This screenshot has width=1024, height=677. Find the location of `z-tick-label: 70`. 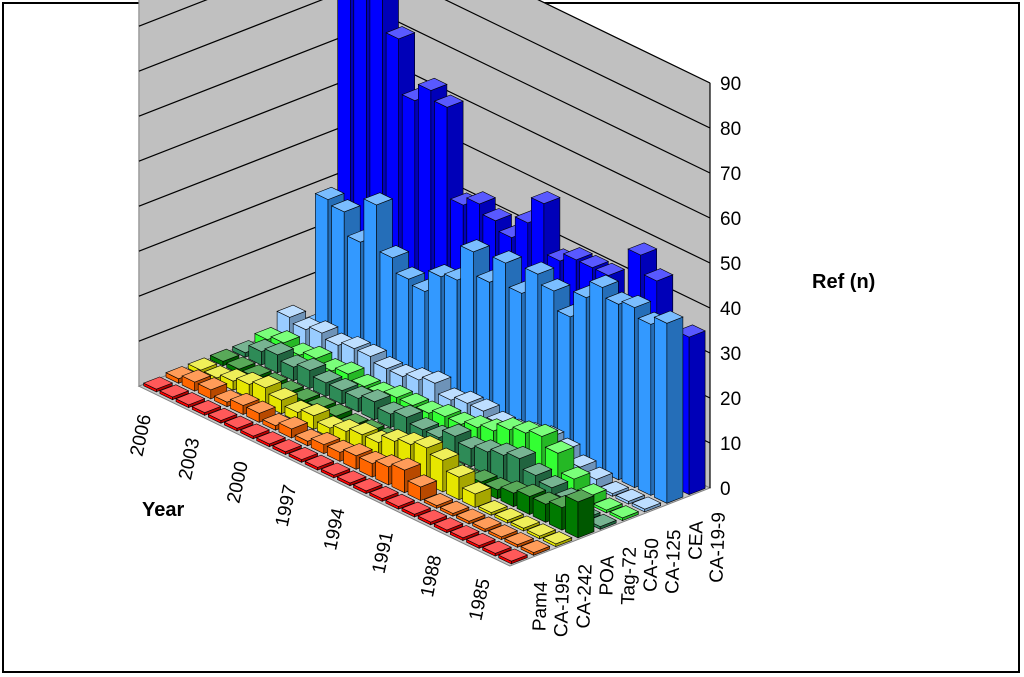

z-tick-label: 70 is located at coordinates (730, 174).